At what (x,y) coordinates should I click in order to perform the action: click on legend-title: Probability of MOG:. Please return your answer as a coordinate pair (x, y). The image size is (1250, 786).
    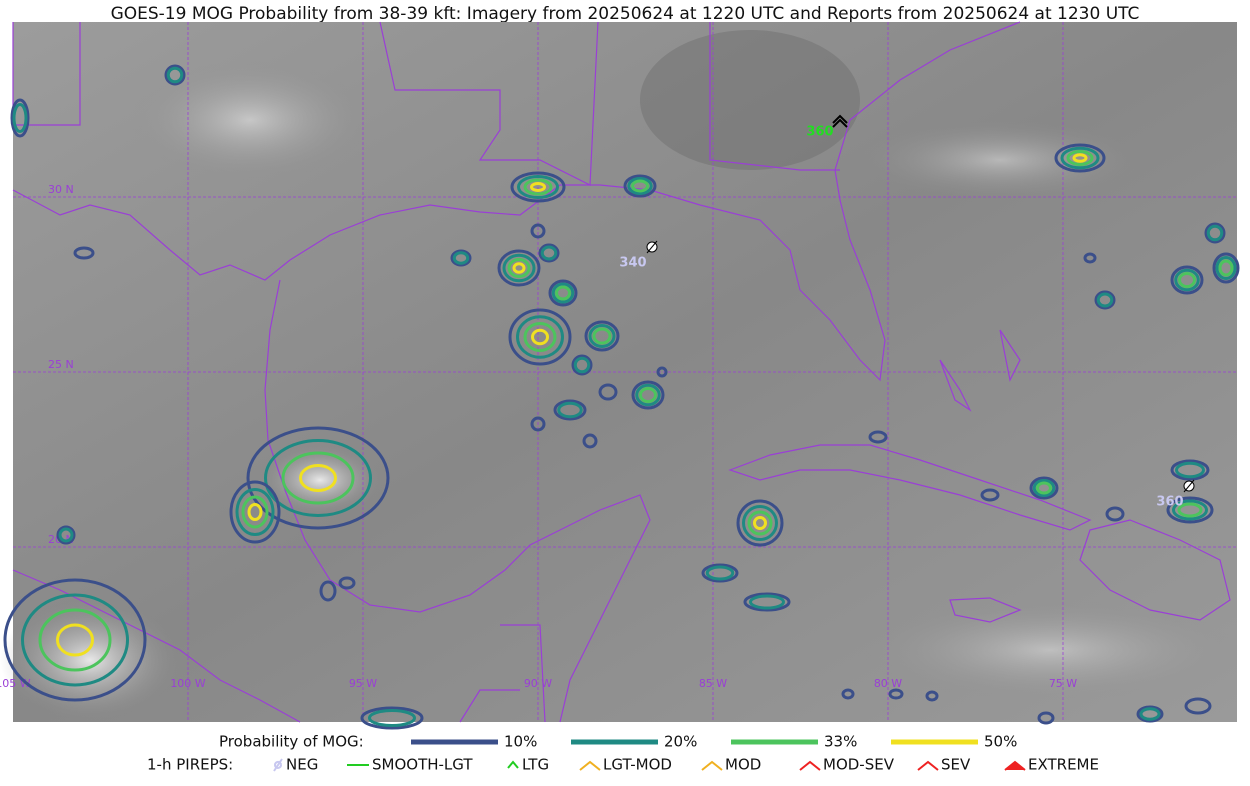
    Looking at the image, I should click on (291, 742).